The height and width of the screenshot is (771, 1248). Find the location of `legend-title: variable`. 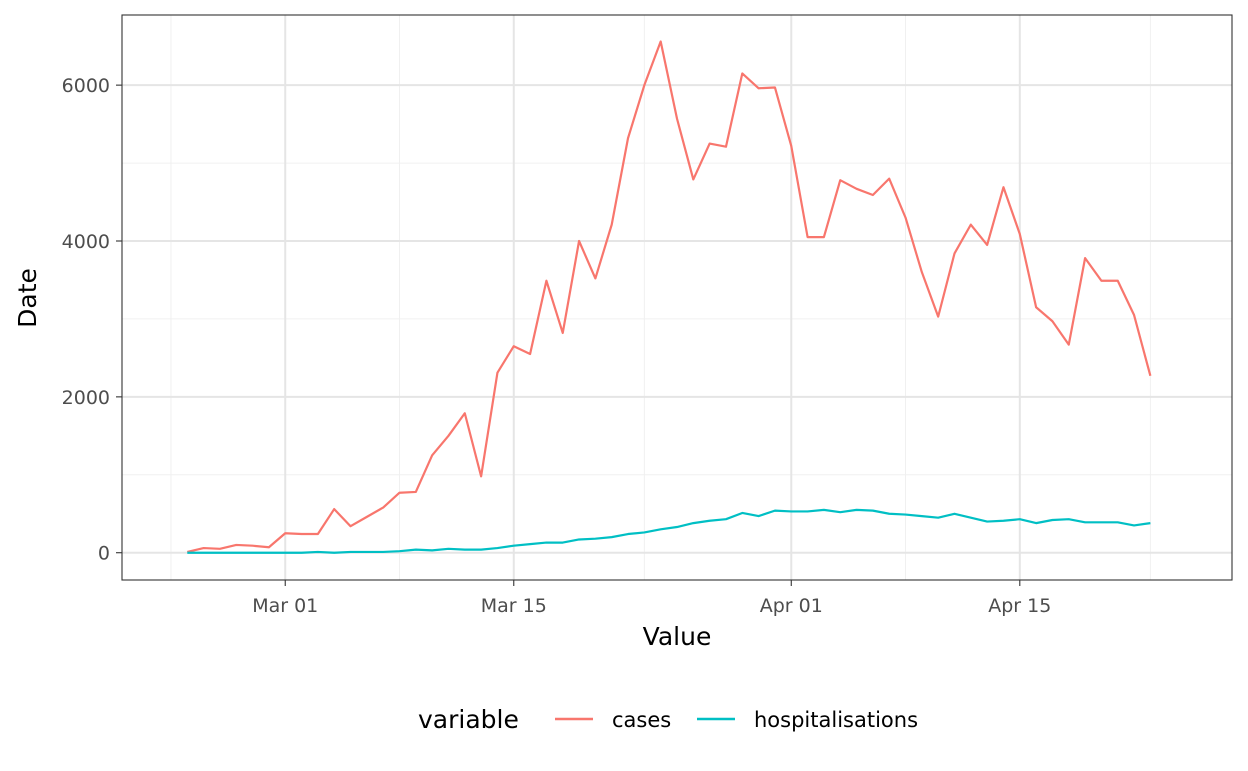

legend-title: variable is located at coordinates (468, 719).